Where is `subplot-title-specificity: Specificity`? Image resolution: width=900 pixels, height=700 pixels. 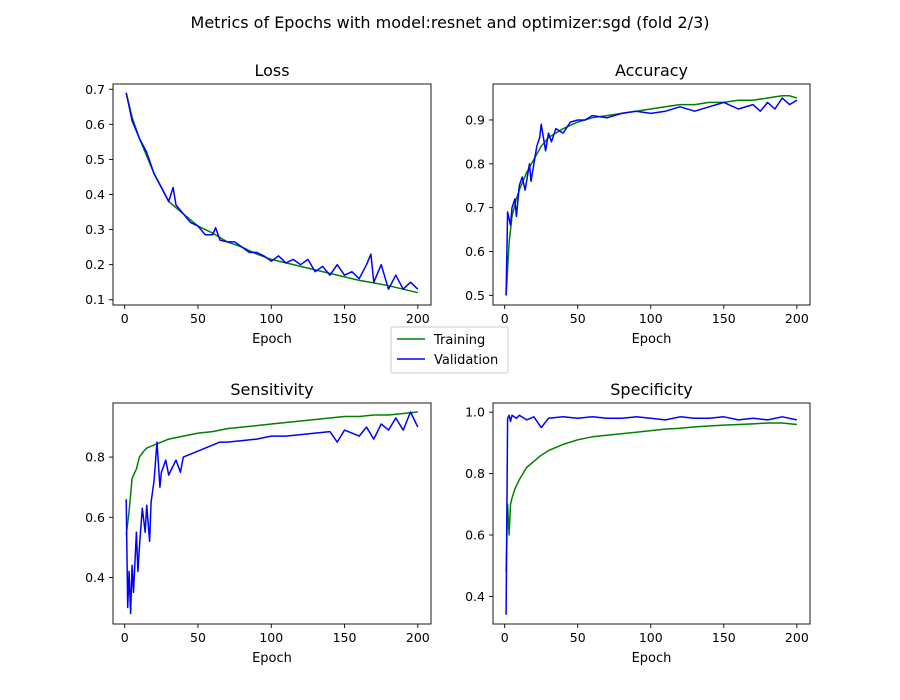 subplot-title-specificity: Specificity is located at coordinates (651, 389).